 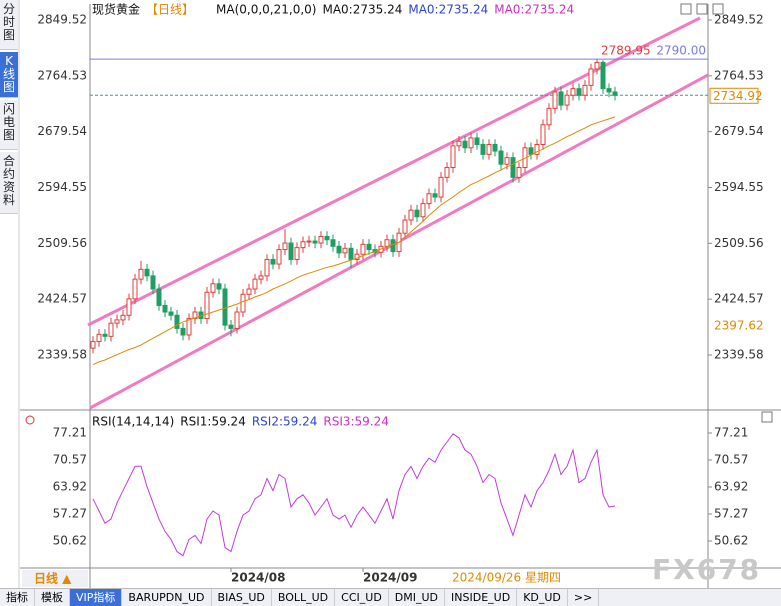 I want to click on indicator-tab: 模板, so click(x=52, y=597).